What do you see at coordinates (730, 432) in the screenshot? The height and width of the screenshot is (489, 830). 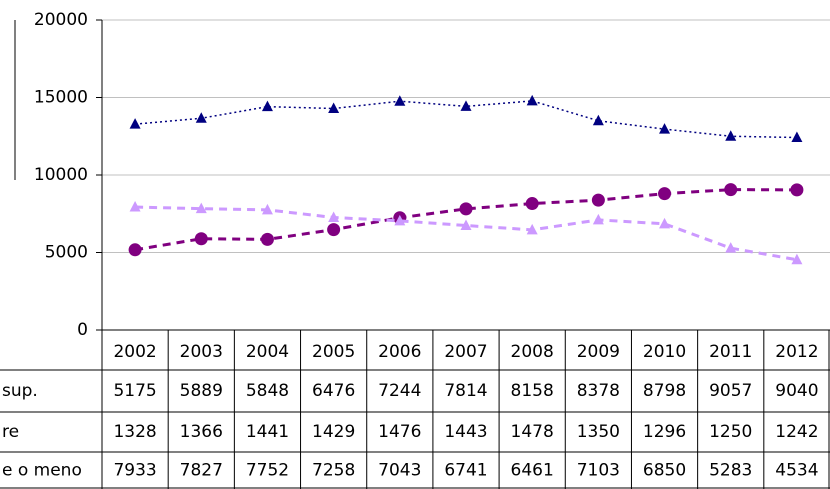 I see `table-cell: 1250` at bounding box center [730, 432].